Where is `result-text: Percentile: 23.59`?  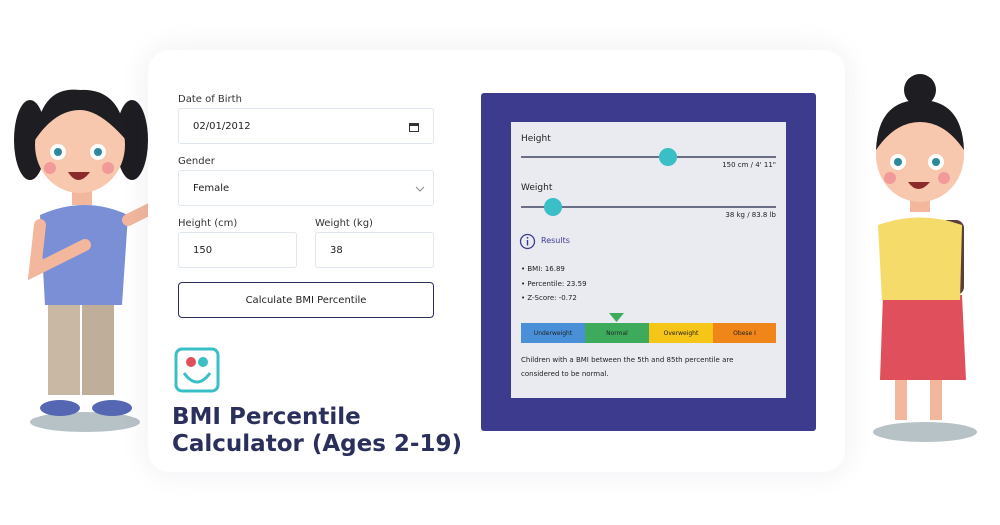 result-text: Percentile: 23.59 is located at coordinates (557, 284).